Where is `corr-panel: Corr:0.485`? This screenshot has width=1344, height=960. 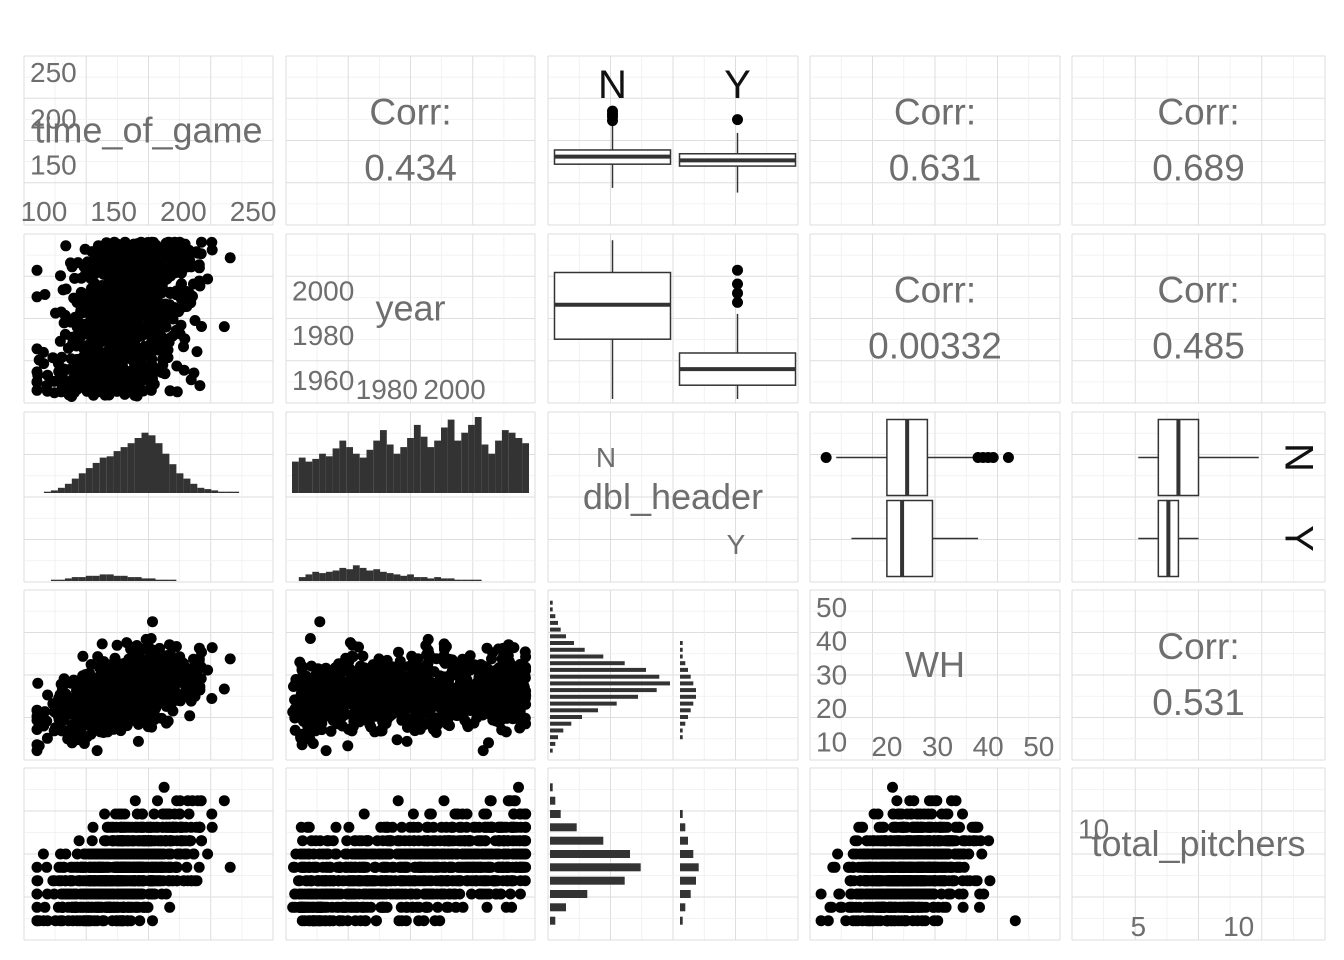
corr-panel: Corr:0.485 is located at coordinates (1198, 318).